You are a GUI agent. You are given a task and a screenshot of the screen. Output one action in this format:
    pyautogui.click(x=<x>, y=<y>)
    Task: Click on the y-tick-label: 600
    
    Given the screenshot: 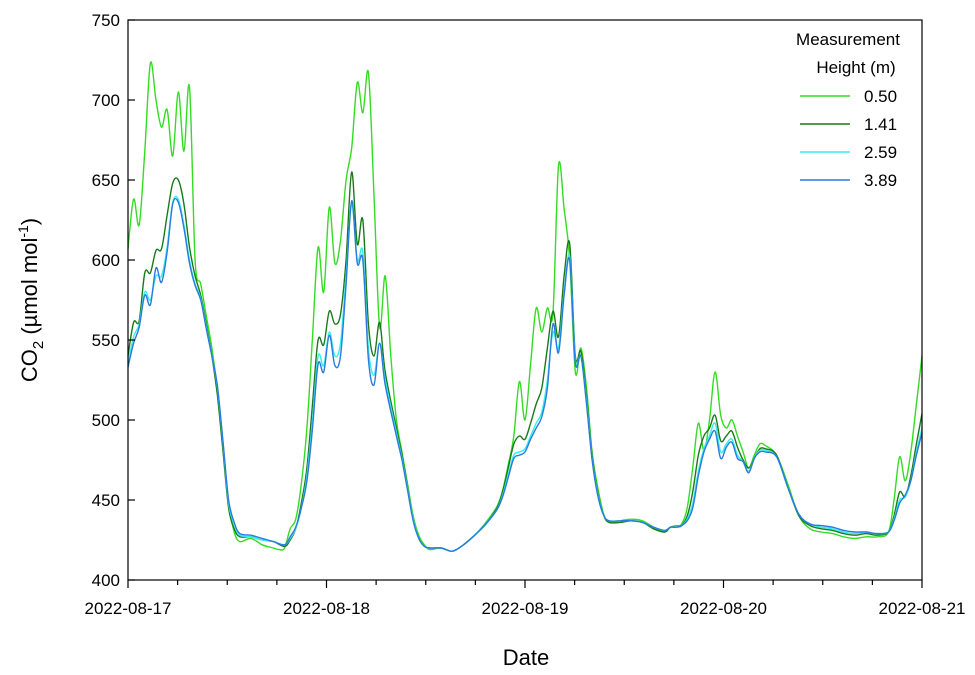 What is the action you would take?
    pyautogui.click(x=106, y=260)
    